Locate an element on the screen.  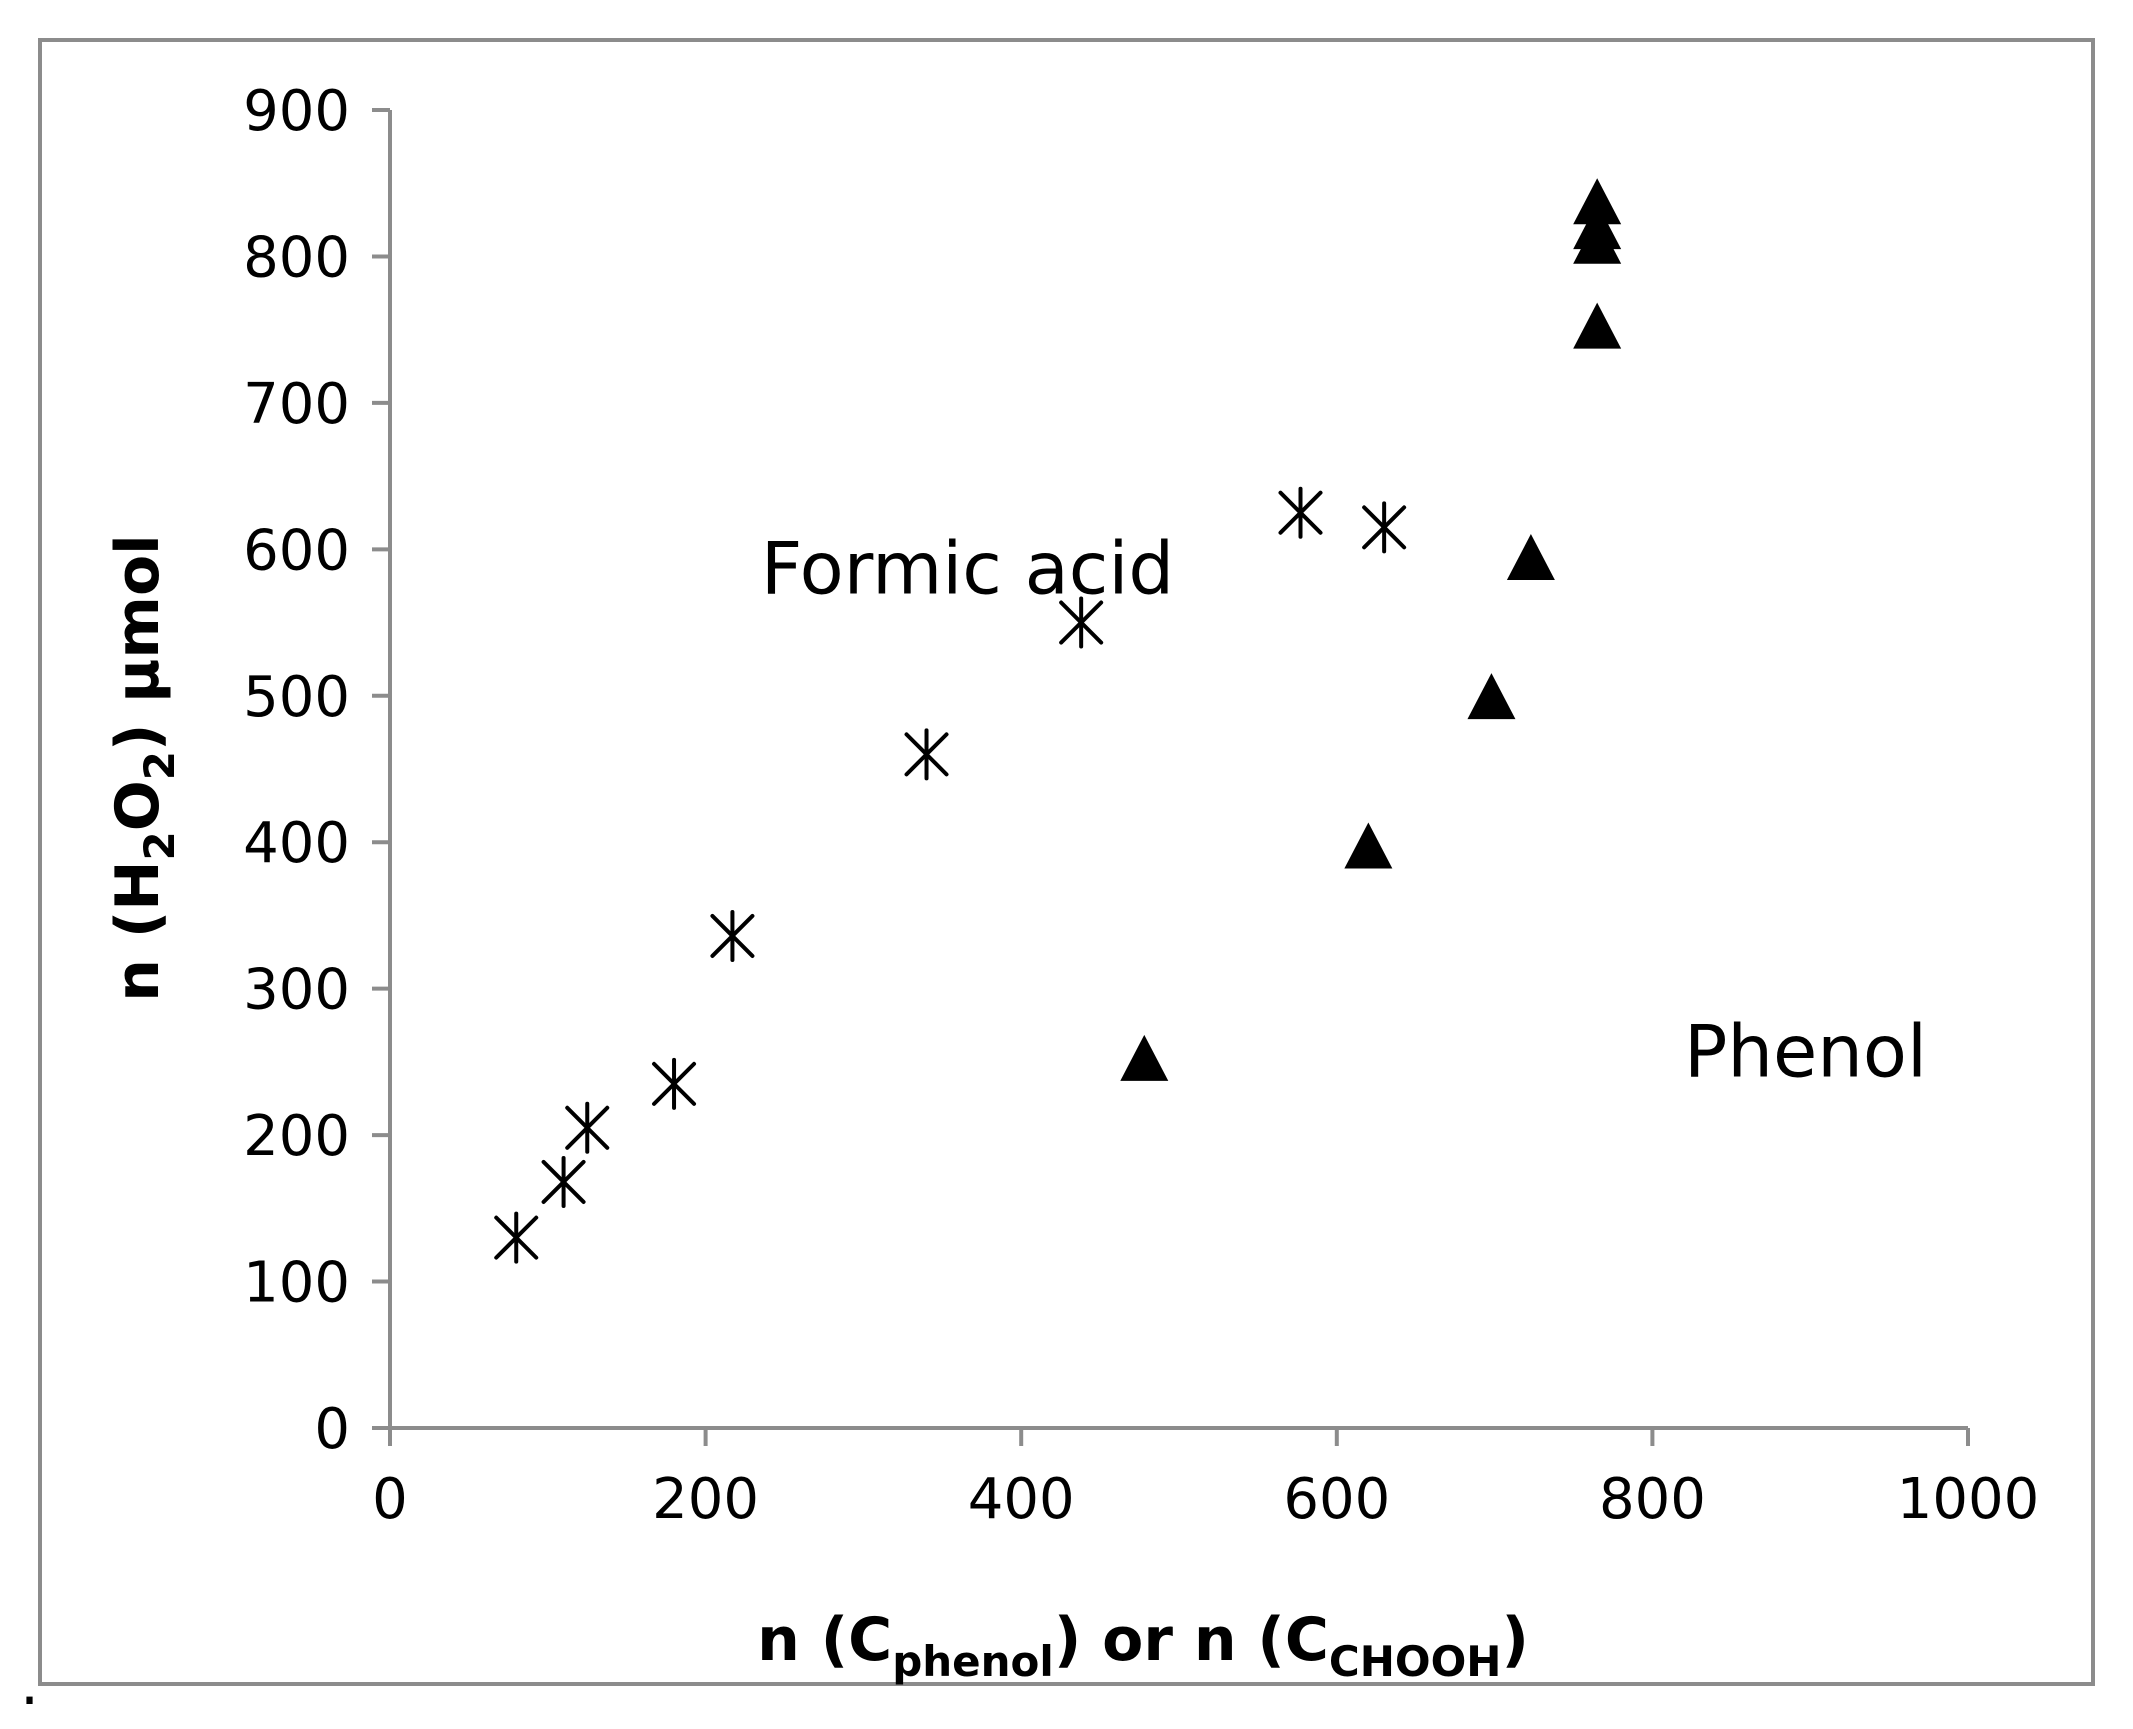
axis-title-part: O is located at coordinates (138, 805).